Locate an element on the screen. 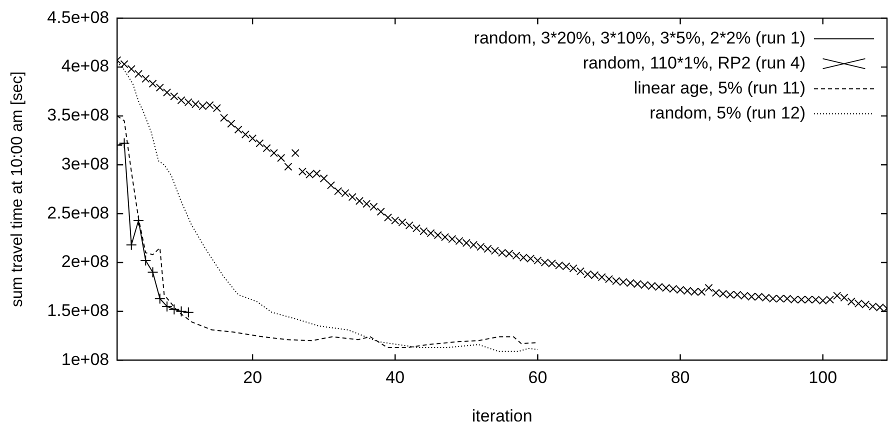 The height and width of the screenshot is (435, 893). y-tick-label: 1e+08 is located at coordinates (85, 359).